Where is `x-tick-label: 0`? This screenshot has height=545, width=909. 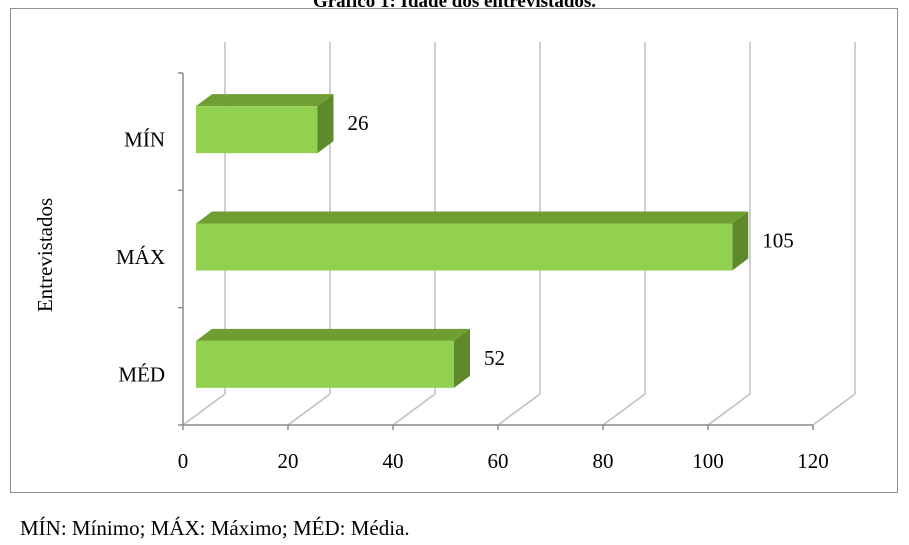
x-tick-label: 0 is located at coordinates (183, 461).